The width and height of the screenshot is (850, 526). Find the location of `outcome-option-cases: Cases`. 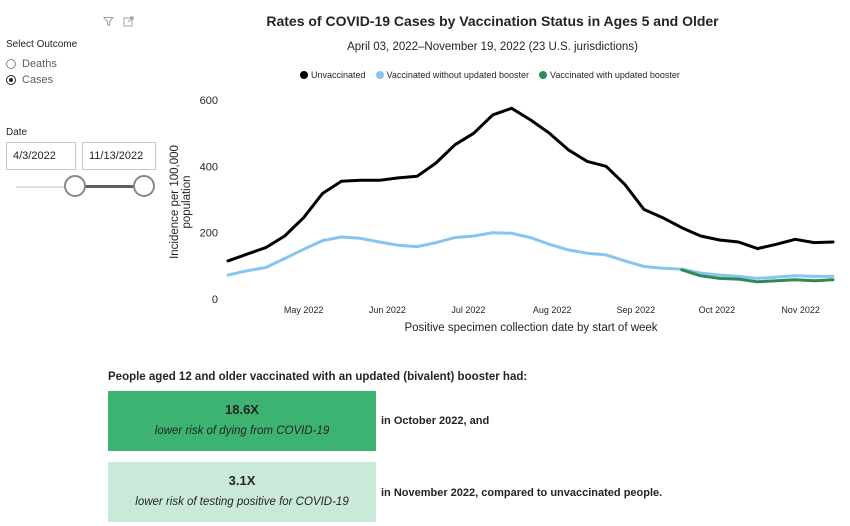

outcome-option-cases: Cases is located at coordinates (29, 80).